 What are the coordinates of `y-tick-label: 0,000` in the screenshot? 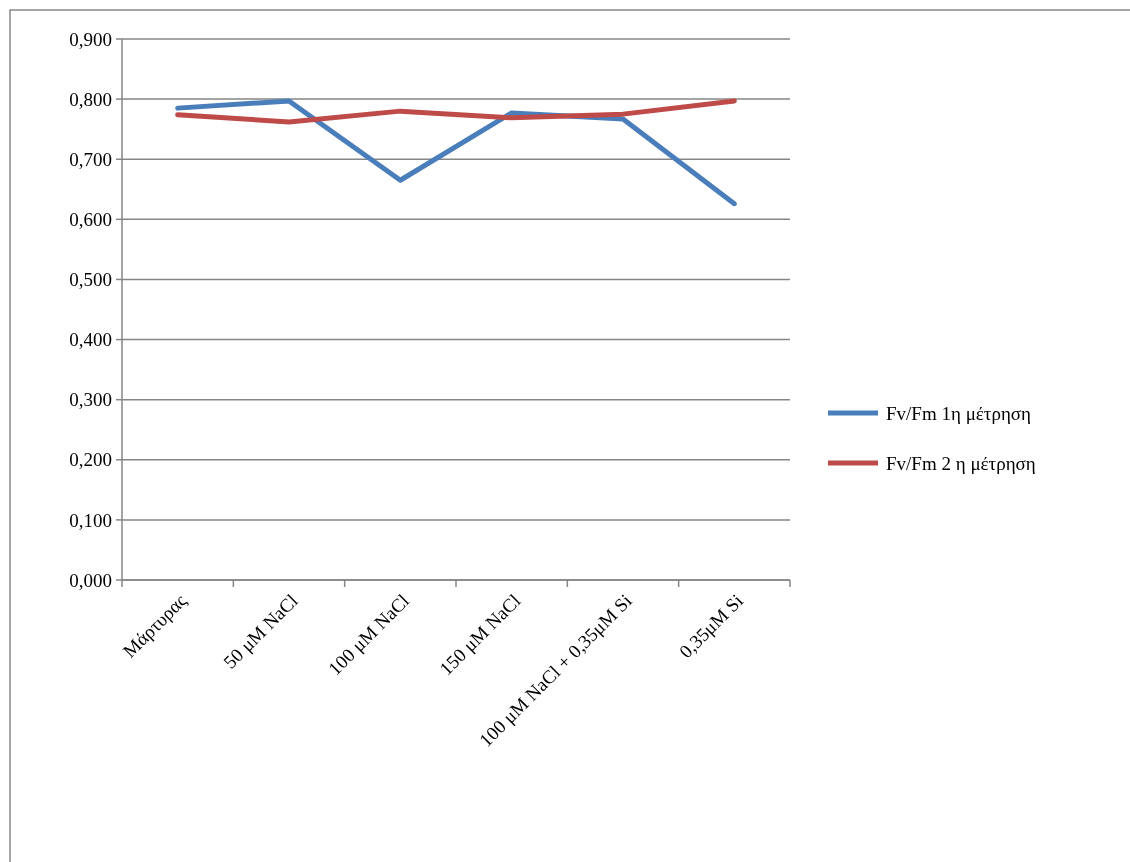 It's located at (90, 580).